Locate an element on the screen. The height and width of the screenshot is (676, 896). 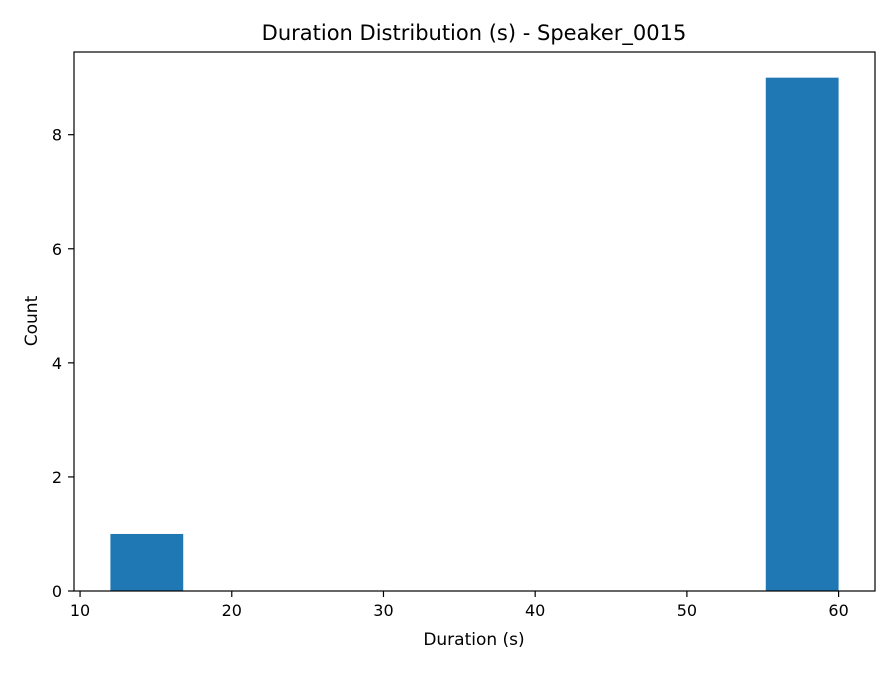
x-tick-label: 50 is located at coordinates (687, 610).